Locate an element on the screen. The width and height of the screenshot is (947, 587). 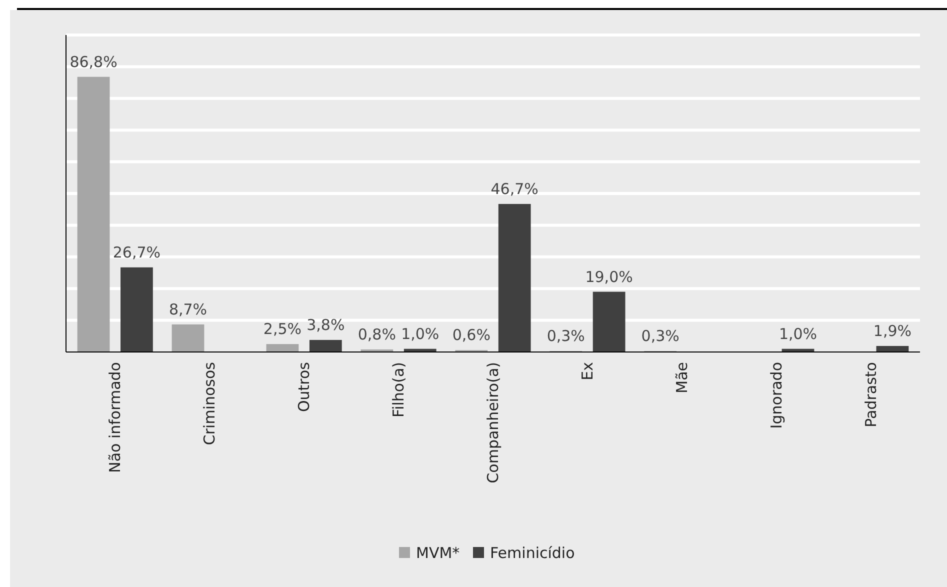
data-label: 2,5% is located at coordinates (282, 329).